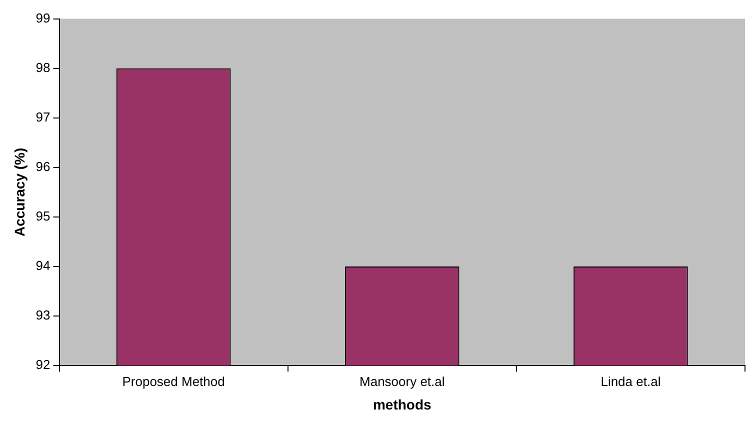 The height and width of the screenshot is (426, 755). What do you see at coordinates (43, 116) in the screenshot?
I see `y-tick-label: 97` at bounding box center [43, 116].